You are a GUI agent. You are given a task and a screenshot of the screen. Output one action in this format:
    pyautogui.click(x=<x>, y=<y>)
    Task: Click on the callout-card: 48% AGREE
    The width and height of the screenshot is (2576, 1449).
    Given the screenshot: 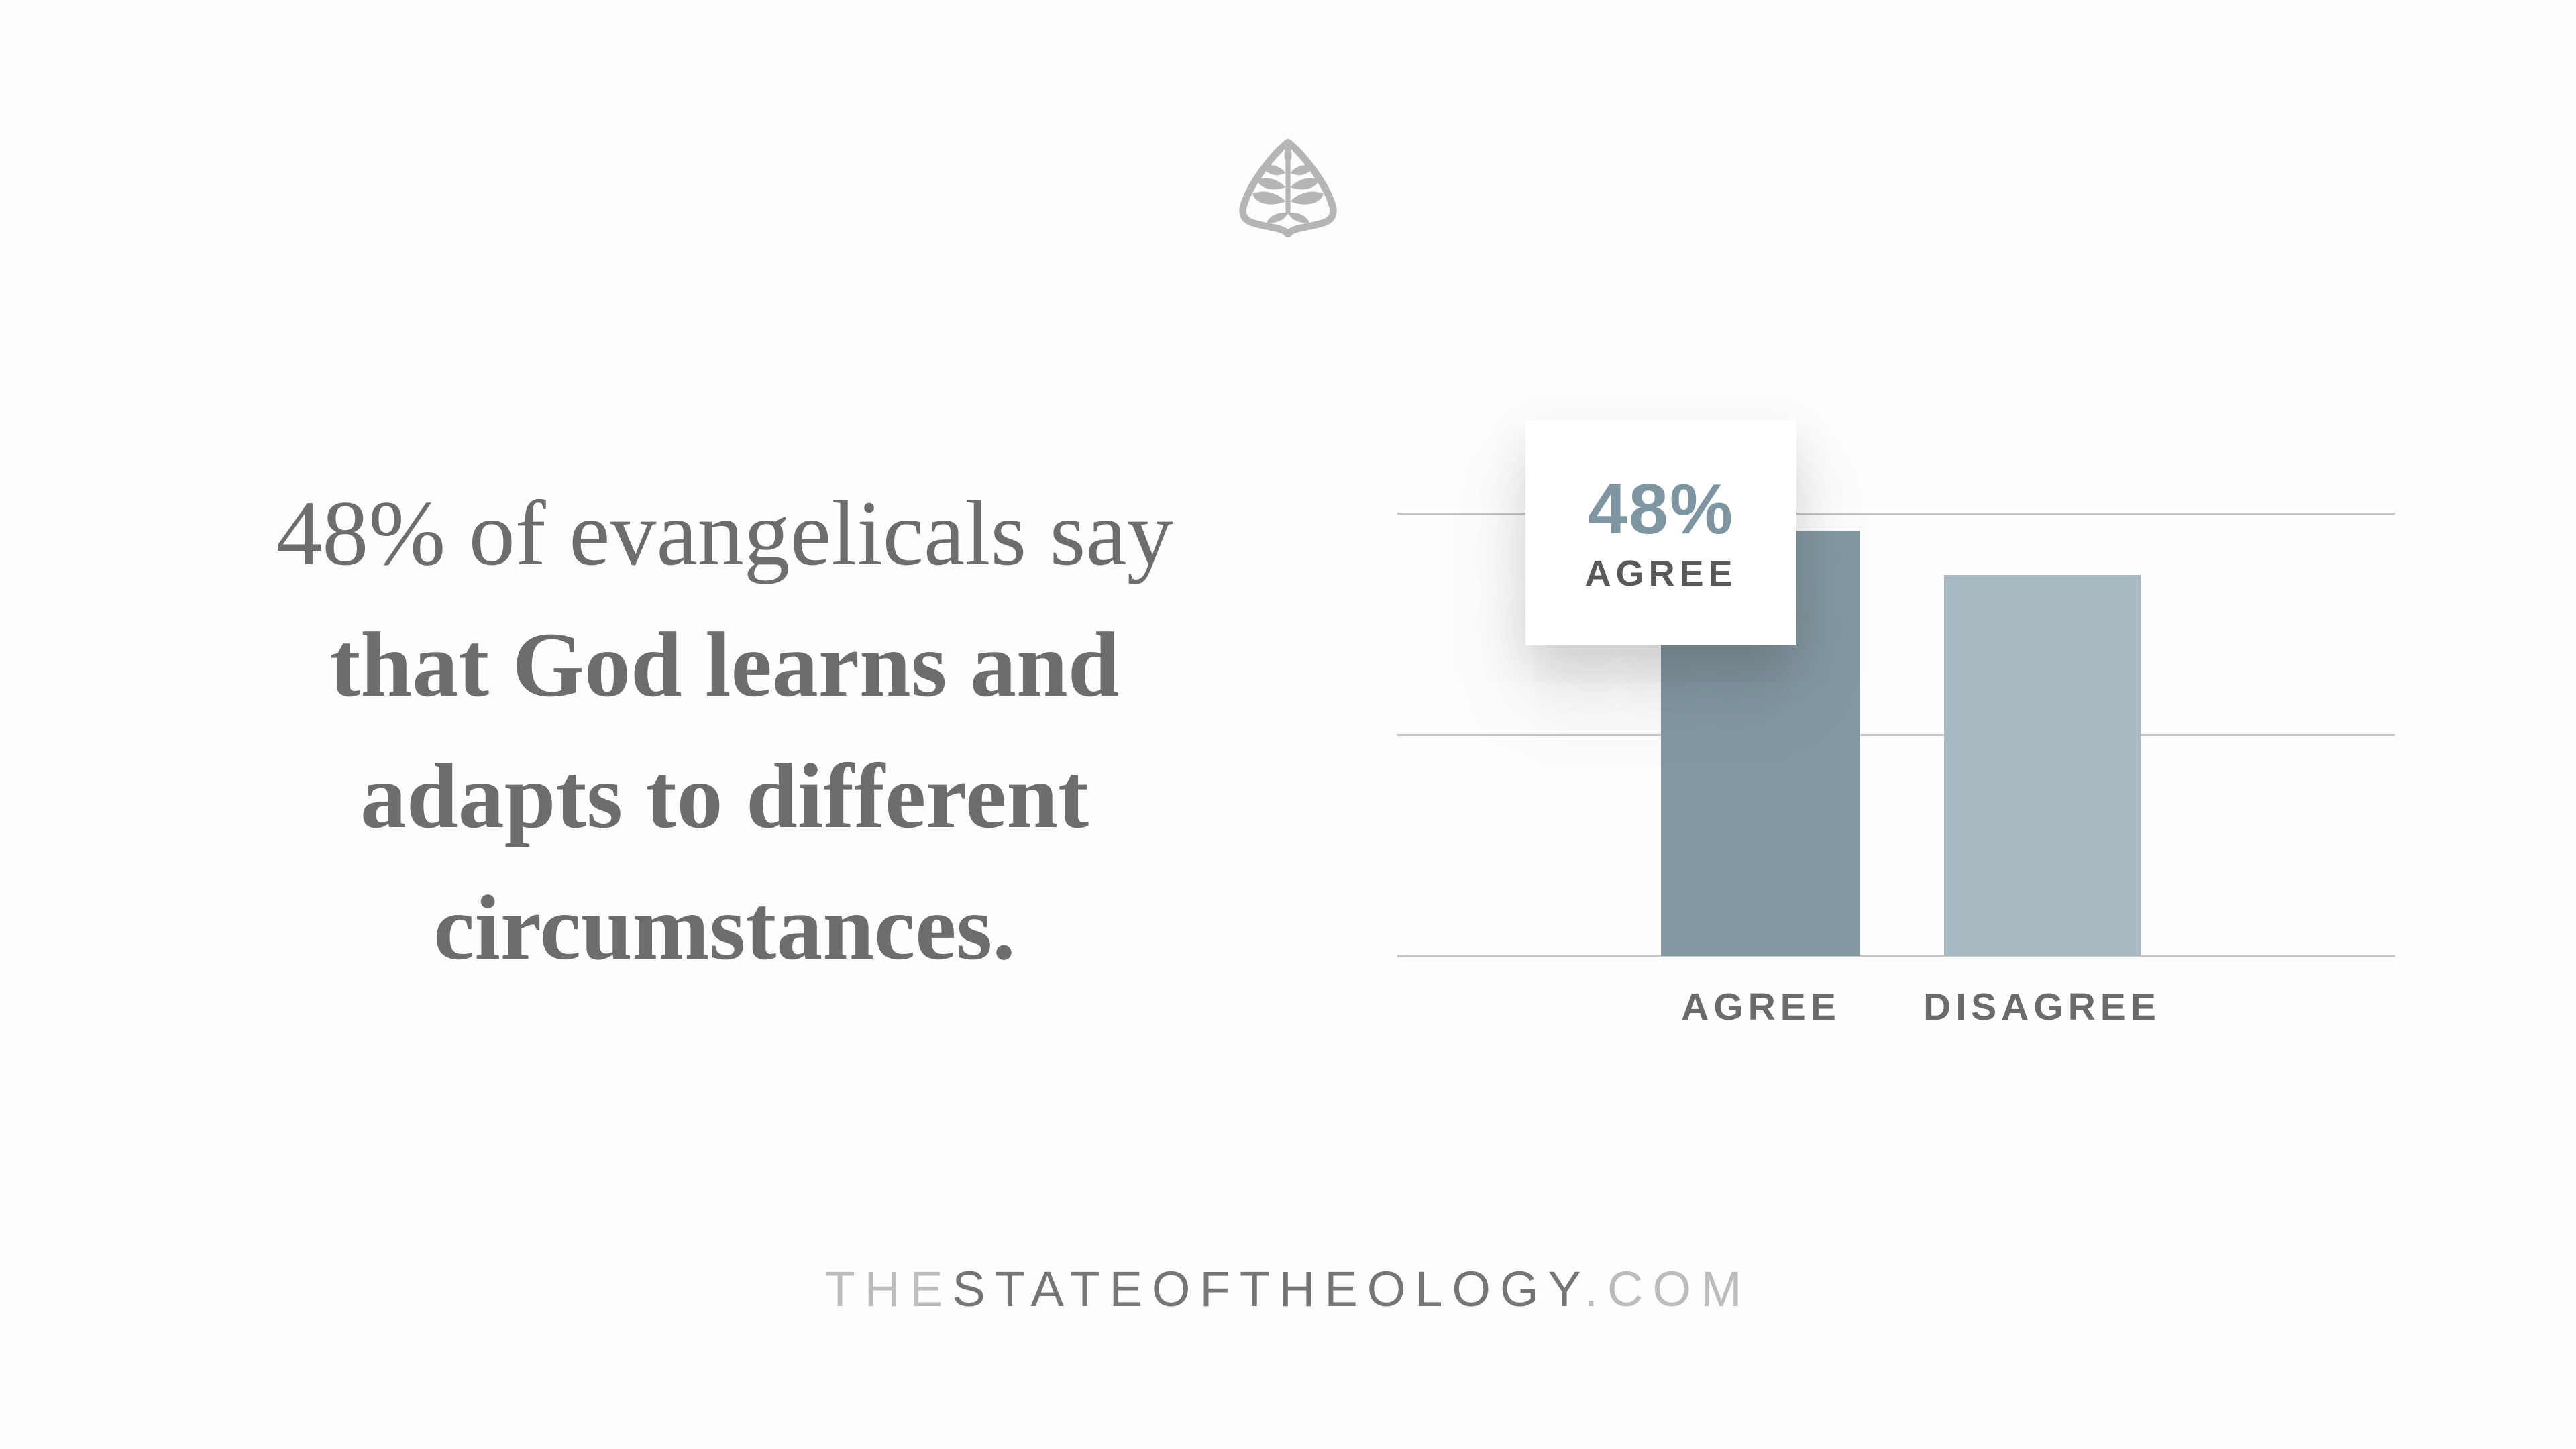 What is the action you would take?
    pyautogui.click(x=1660, y=532)
    